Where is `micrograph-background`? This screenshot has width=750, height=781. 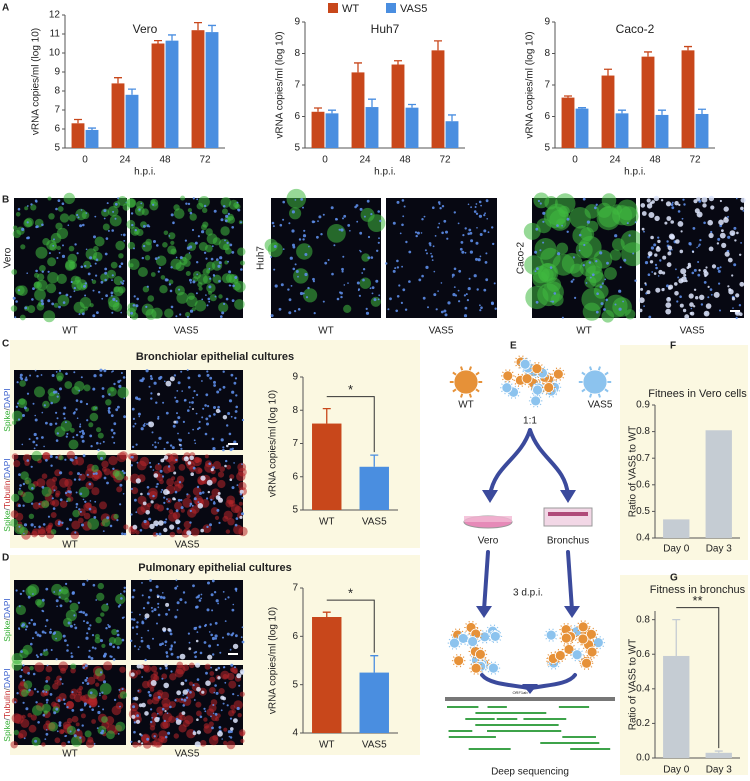
micrograph-background is located at coordinates (187, 410).